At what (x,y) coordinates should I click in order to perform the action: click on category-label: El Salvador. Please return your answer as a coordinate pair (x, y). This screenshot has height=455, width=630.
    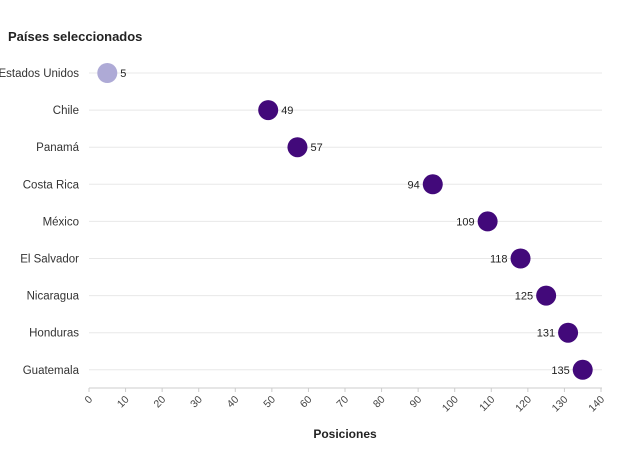
    Looking at the image, I should click on (49, 260).